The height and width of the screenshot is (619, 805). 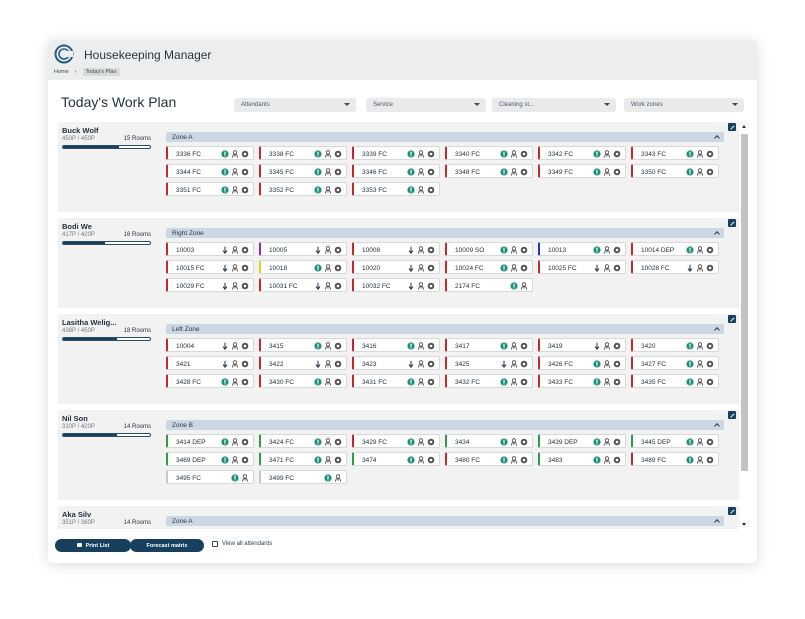 What do you see at coordinates (426, 105) in the screenshot?
I see `service-filter: Service` at bounding box center [426, 105].